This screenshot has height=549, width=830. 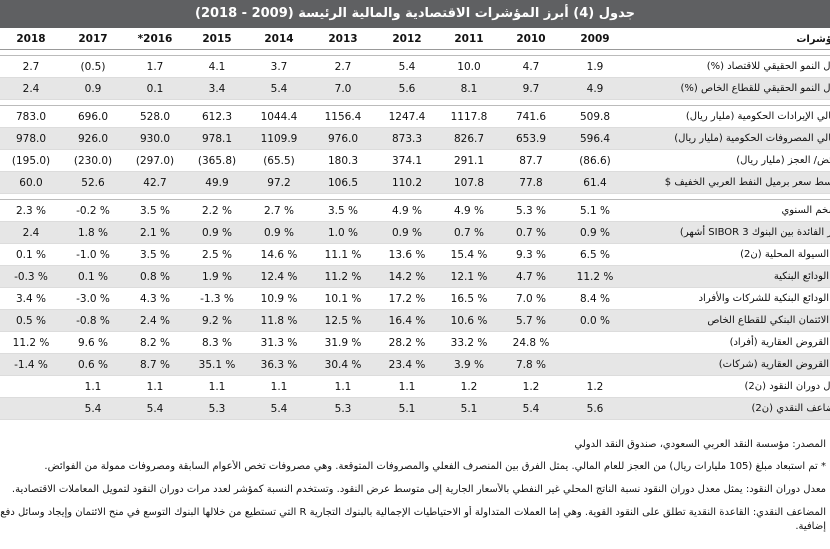 I want to click on value-cell: 15.4 %, so click(x=469, y=254).